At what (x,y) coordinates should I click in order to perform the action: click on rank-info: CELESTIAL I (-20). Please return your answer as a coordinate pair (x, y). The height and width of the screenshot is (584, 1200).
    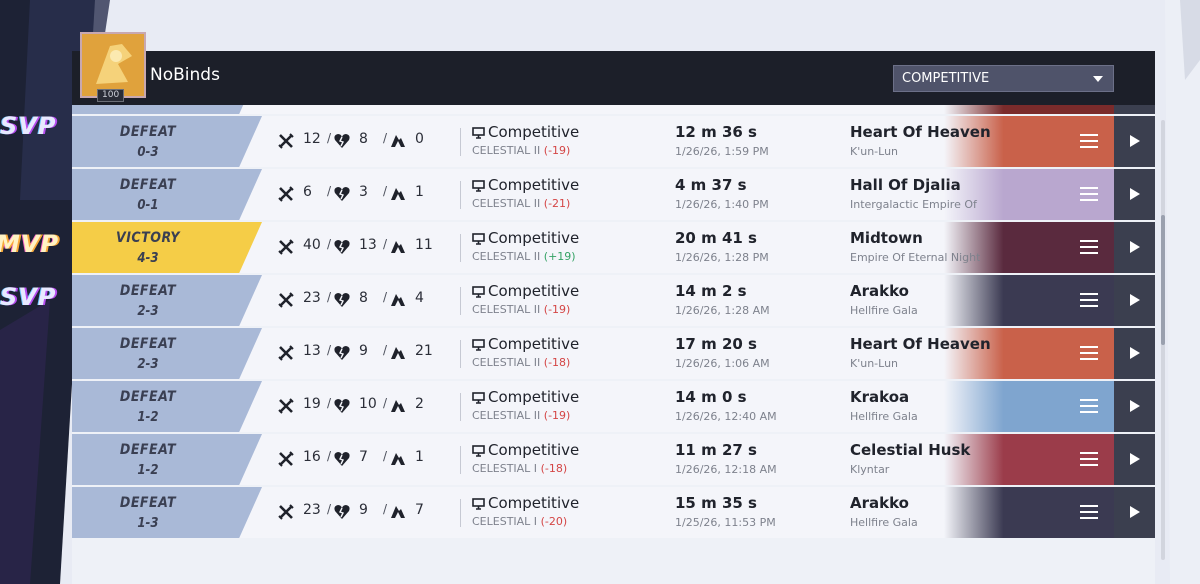
    Looking at the image, I should click on (519, 521).